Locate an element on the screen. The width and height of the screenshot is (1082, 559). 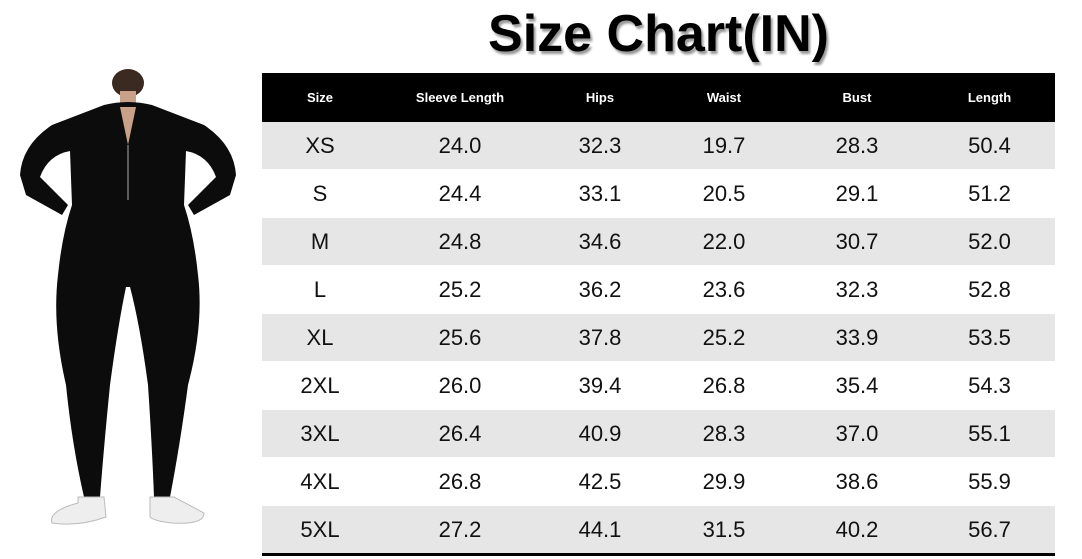
measure-cell: 42.5 is located at coordinates (600, 481).